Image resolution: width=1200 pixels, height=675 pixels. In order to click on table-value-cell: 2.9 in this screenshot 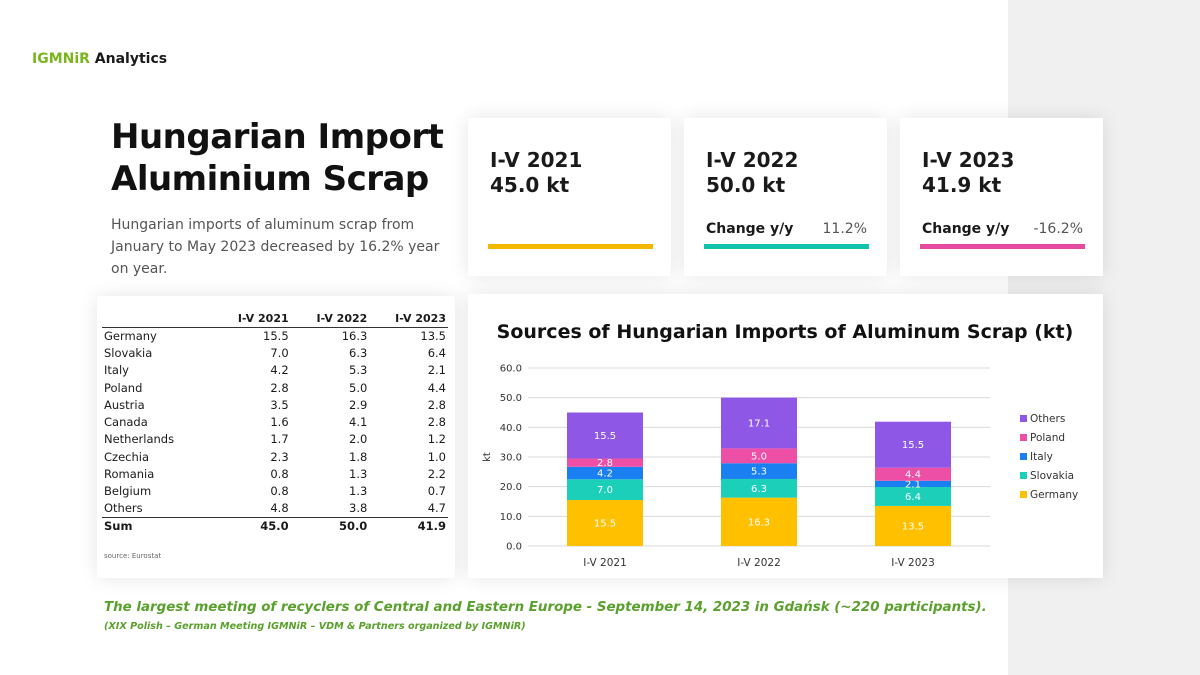, I will do `click(358, 404)`.